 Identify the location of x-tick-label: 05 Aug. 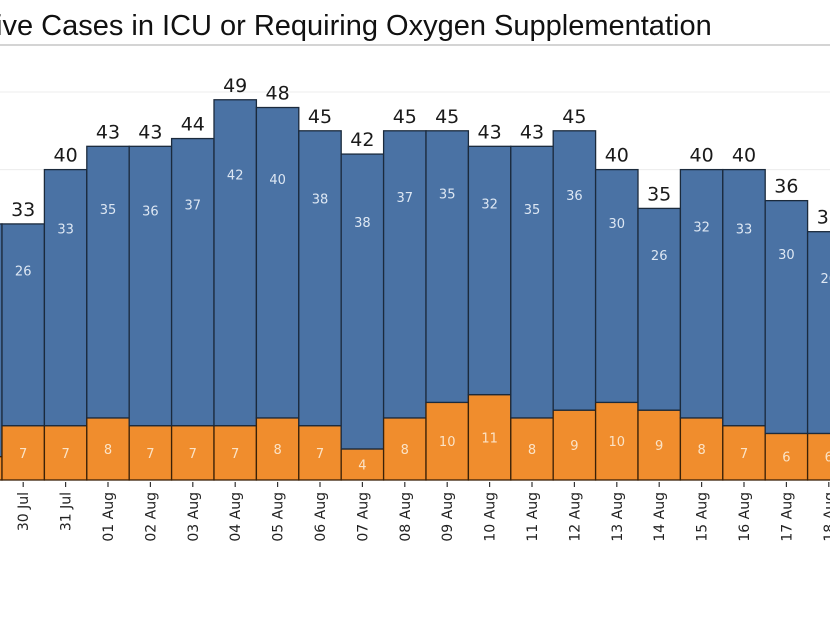
(279, 517).